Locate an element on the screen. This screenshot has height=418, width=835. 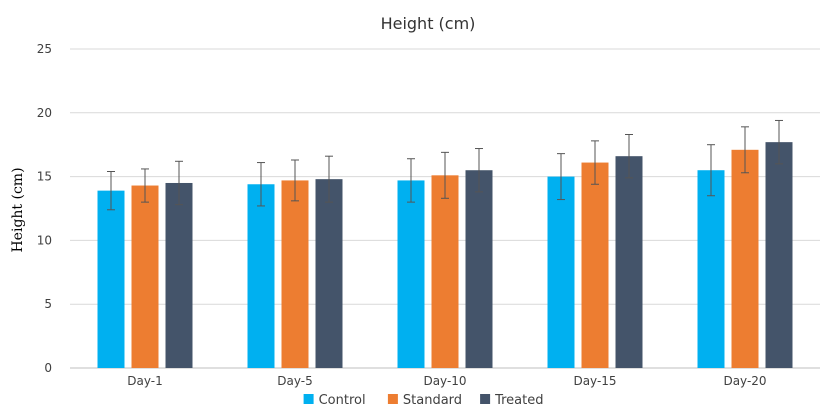
y-axis-label: Height (cm) is located at coordinates (18, 209).